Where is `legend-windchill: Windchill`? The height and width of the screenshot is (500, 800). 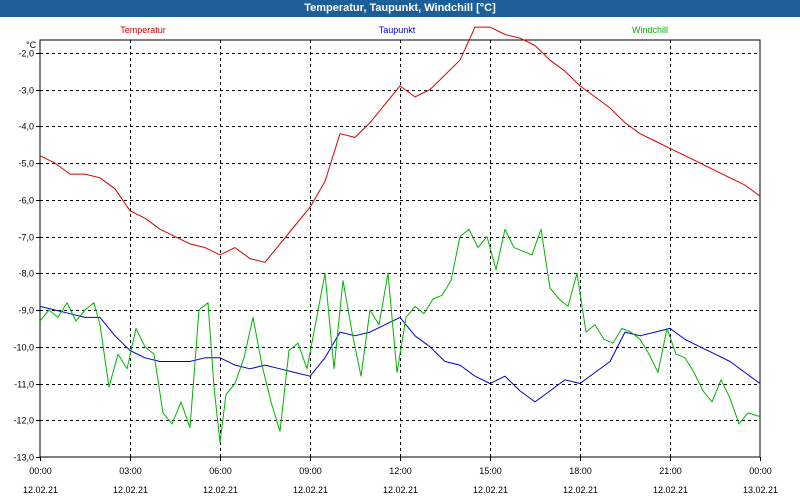 legend-windchill: Windchill is located at coordinates (650, 30).